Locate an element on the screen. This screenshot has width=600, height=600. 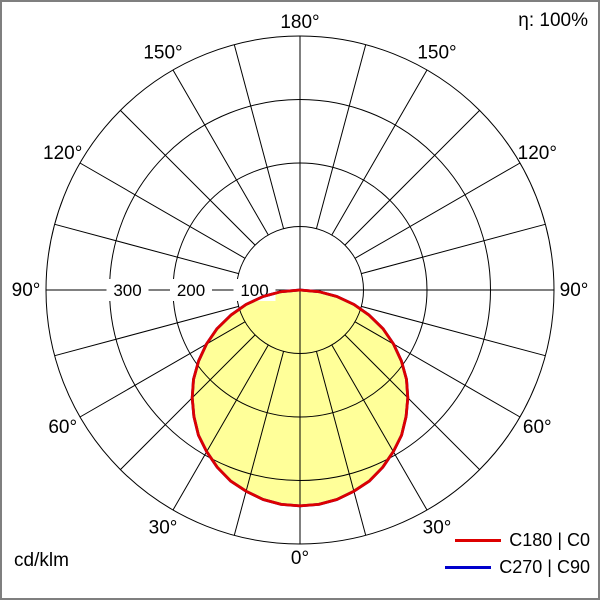
radial-tick-label: 200 is located at coordinates (191, 290).